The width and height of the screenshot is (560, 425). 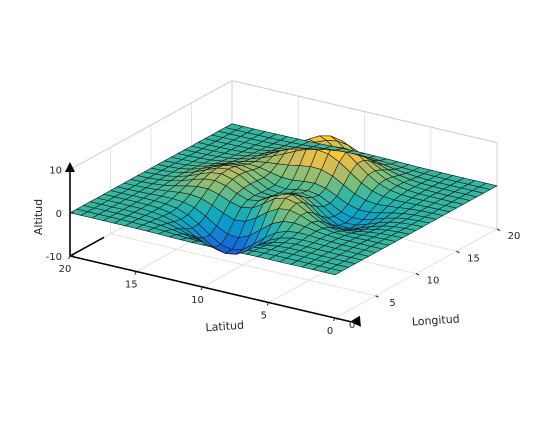 What do you see at coordinates (435, 320) in the screenshot?
I see `y-axis-label: Longitud` at bounding box center [435, 320].